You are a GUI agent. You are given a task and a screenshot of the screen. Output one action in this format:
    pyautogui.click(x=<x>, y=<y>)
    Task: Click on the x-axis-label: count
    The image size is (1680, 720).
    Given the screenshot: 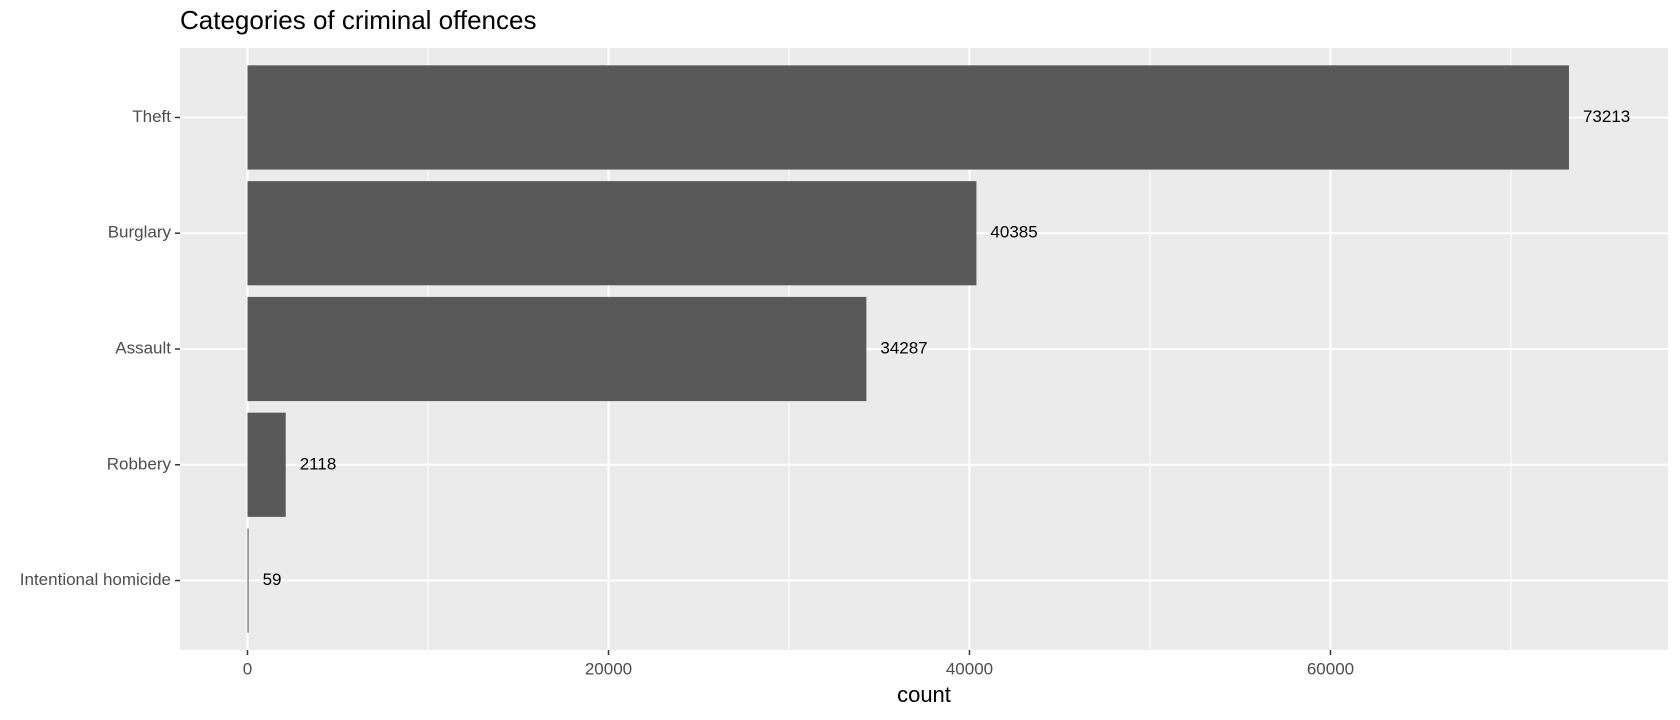 What is the action you would take?
    pyautogui.click(x=924, y=694)
    